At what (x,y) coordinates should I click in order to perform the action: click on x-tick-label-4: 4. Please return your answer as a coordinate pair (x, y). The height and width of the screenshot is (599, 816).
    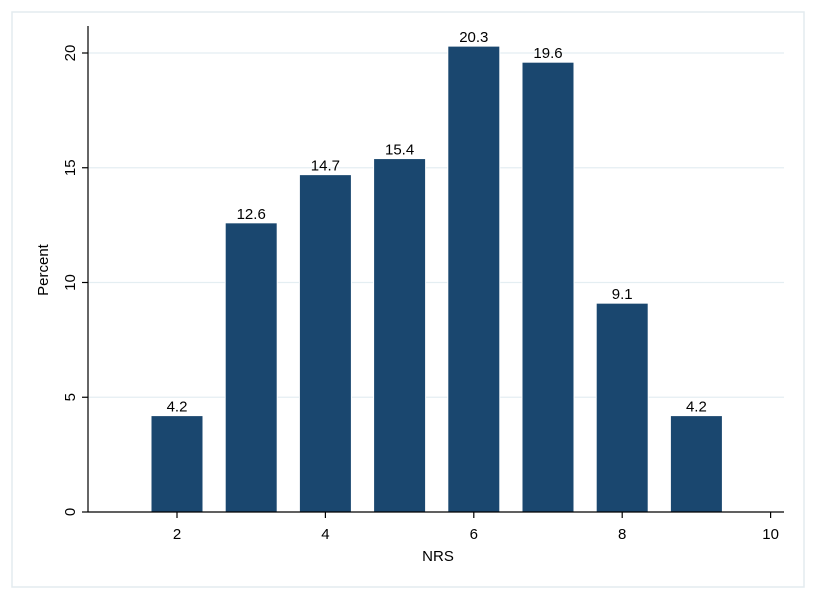
    Looking at the image, I should click on (325, 534).